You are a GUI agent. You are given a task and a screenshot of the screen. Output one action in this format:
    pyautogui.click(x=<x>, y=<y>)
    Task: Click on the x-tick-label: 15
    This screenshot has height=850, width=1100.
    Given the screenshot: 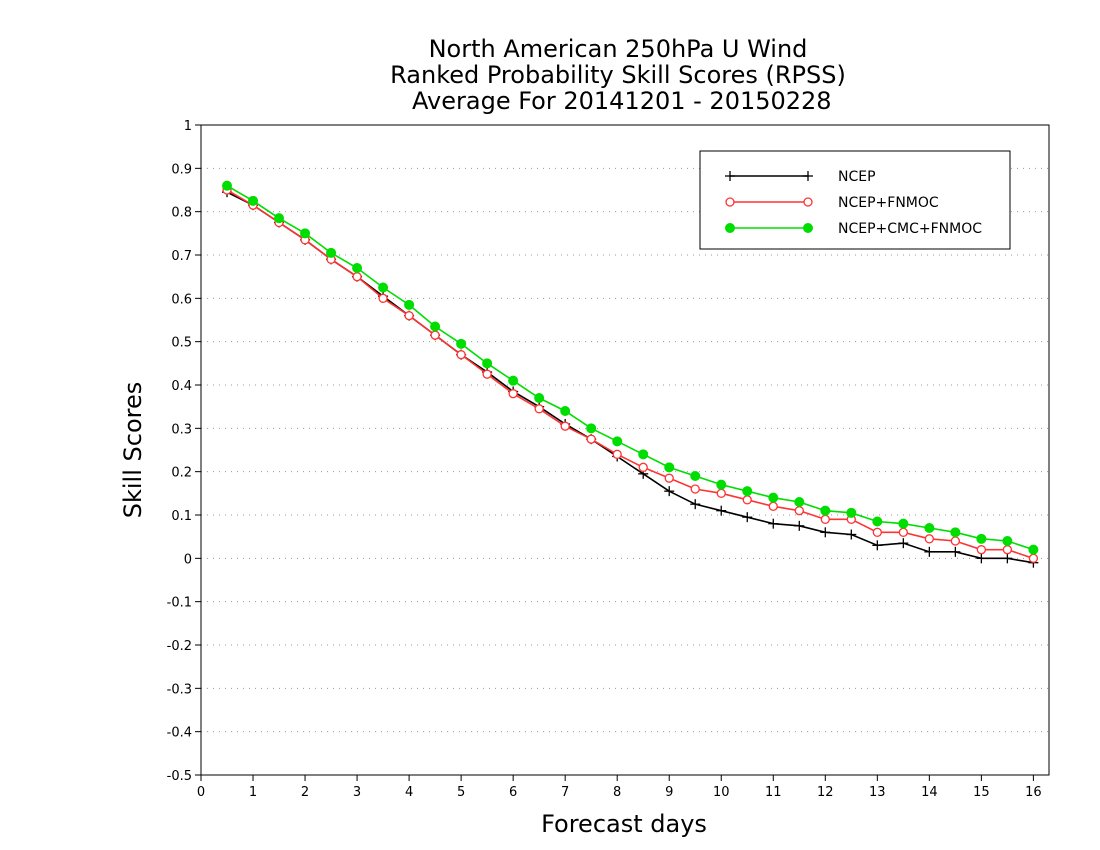 What is the action you would take?
    pyautogui.click(x=981, y=792)
    